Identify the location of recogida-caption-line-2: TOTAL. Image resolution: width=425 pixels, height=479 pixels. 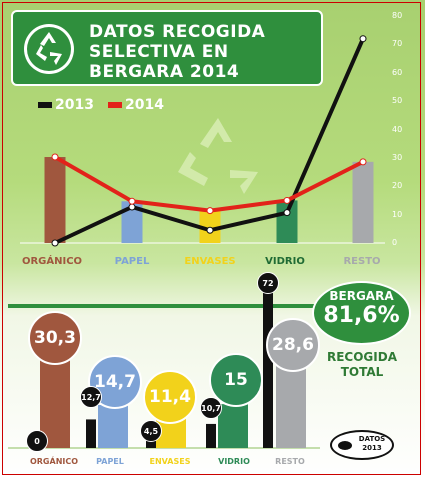
(362, 372).